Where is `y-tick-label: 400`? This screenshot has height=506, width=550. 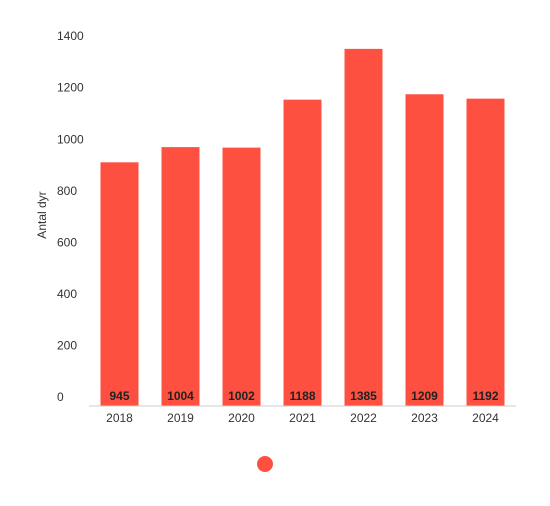 y-tick-label: 400 is located at coordinates (67, 294).